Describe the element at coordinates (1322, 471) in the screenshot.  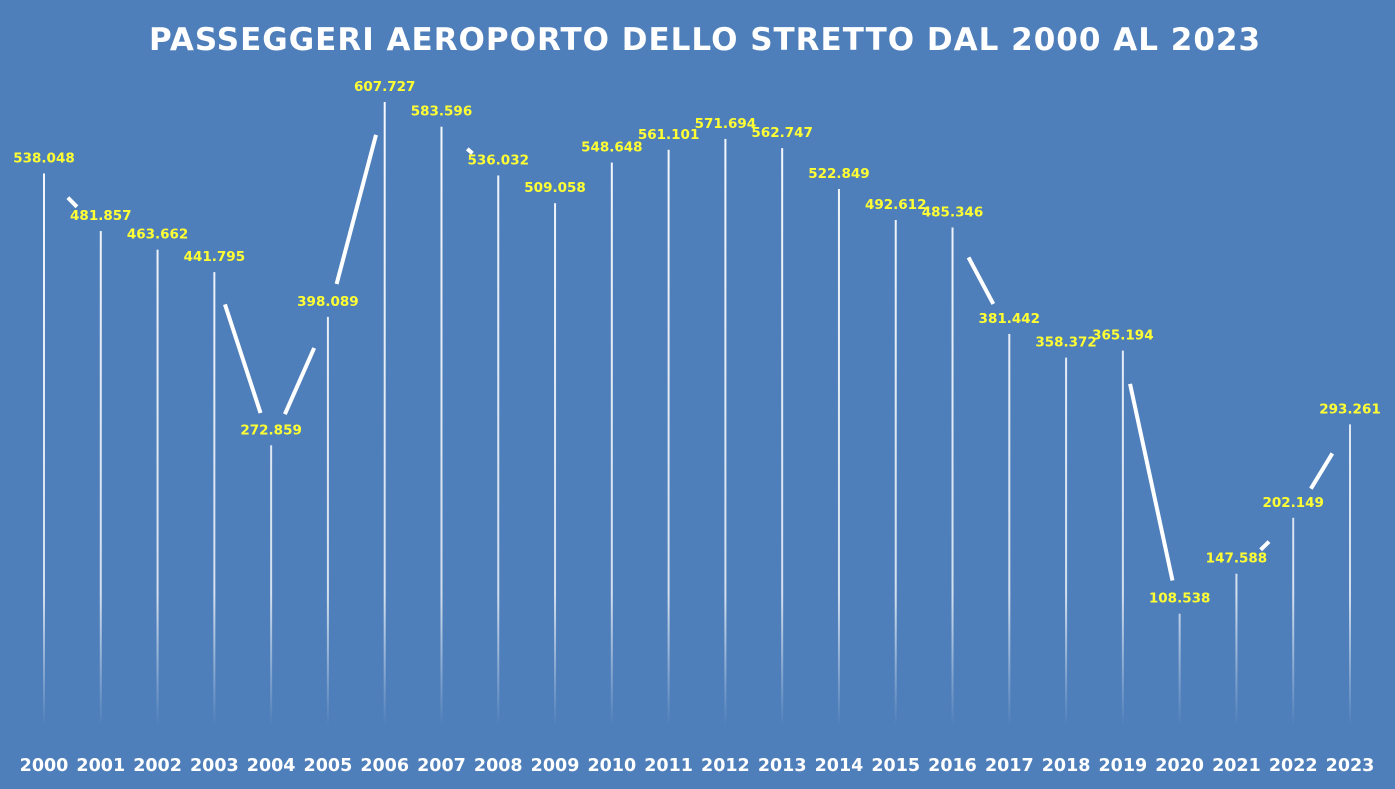
I see `line-segment-2022-2023` at that location.